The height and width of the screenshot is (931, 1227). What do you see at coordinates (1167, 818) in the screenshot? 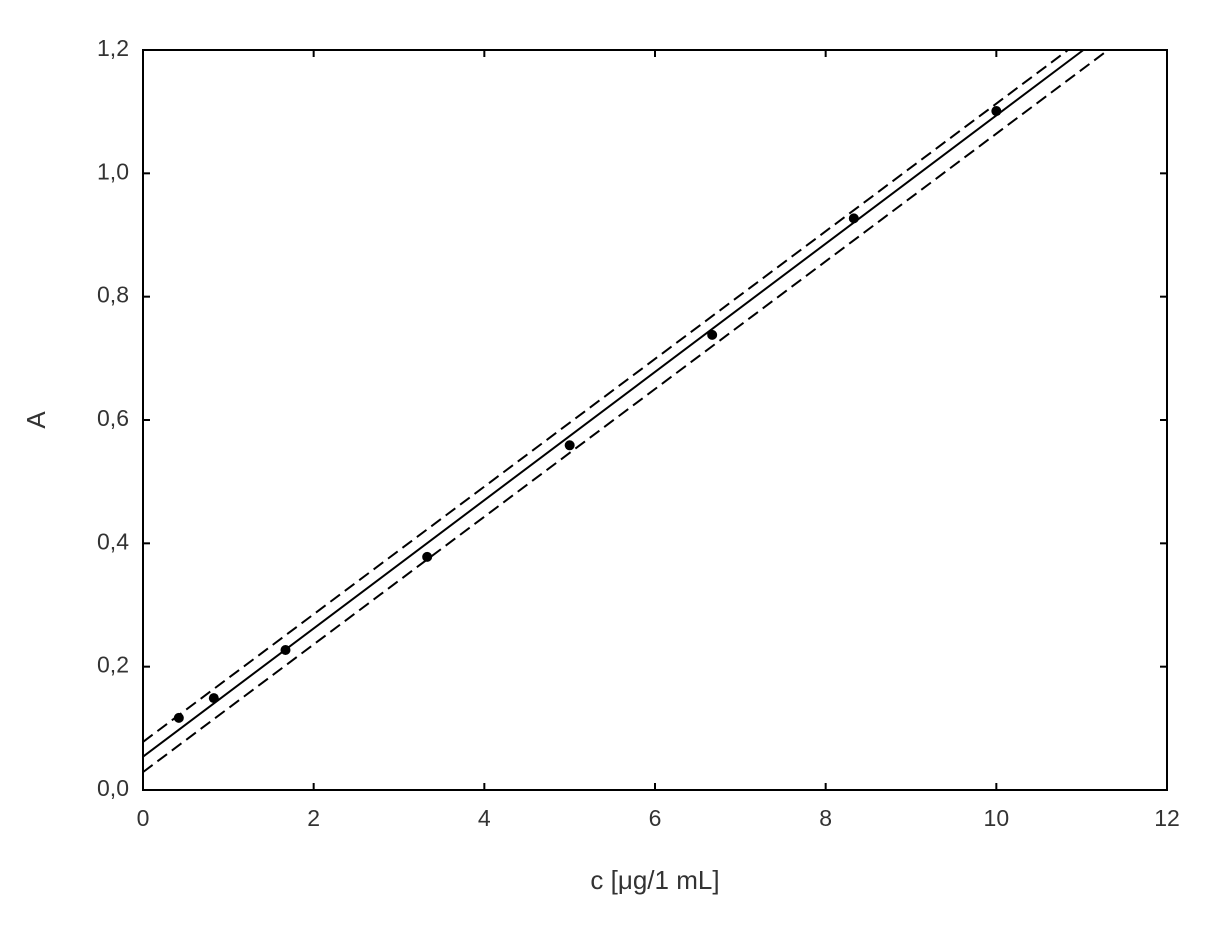
I see `x-tick-label: 12` at bounding box center [1167, 818].